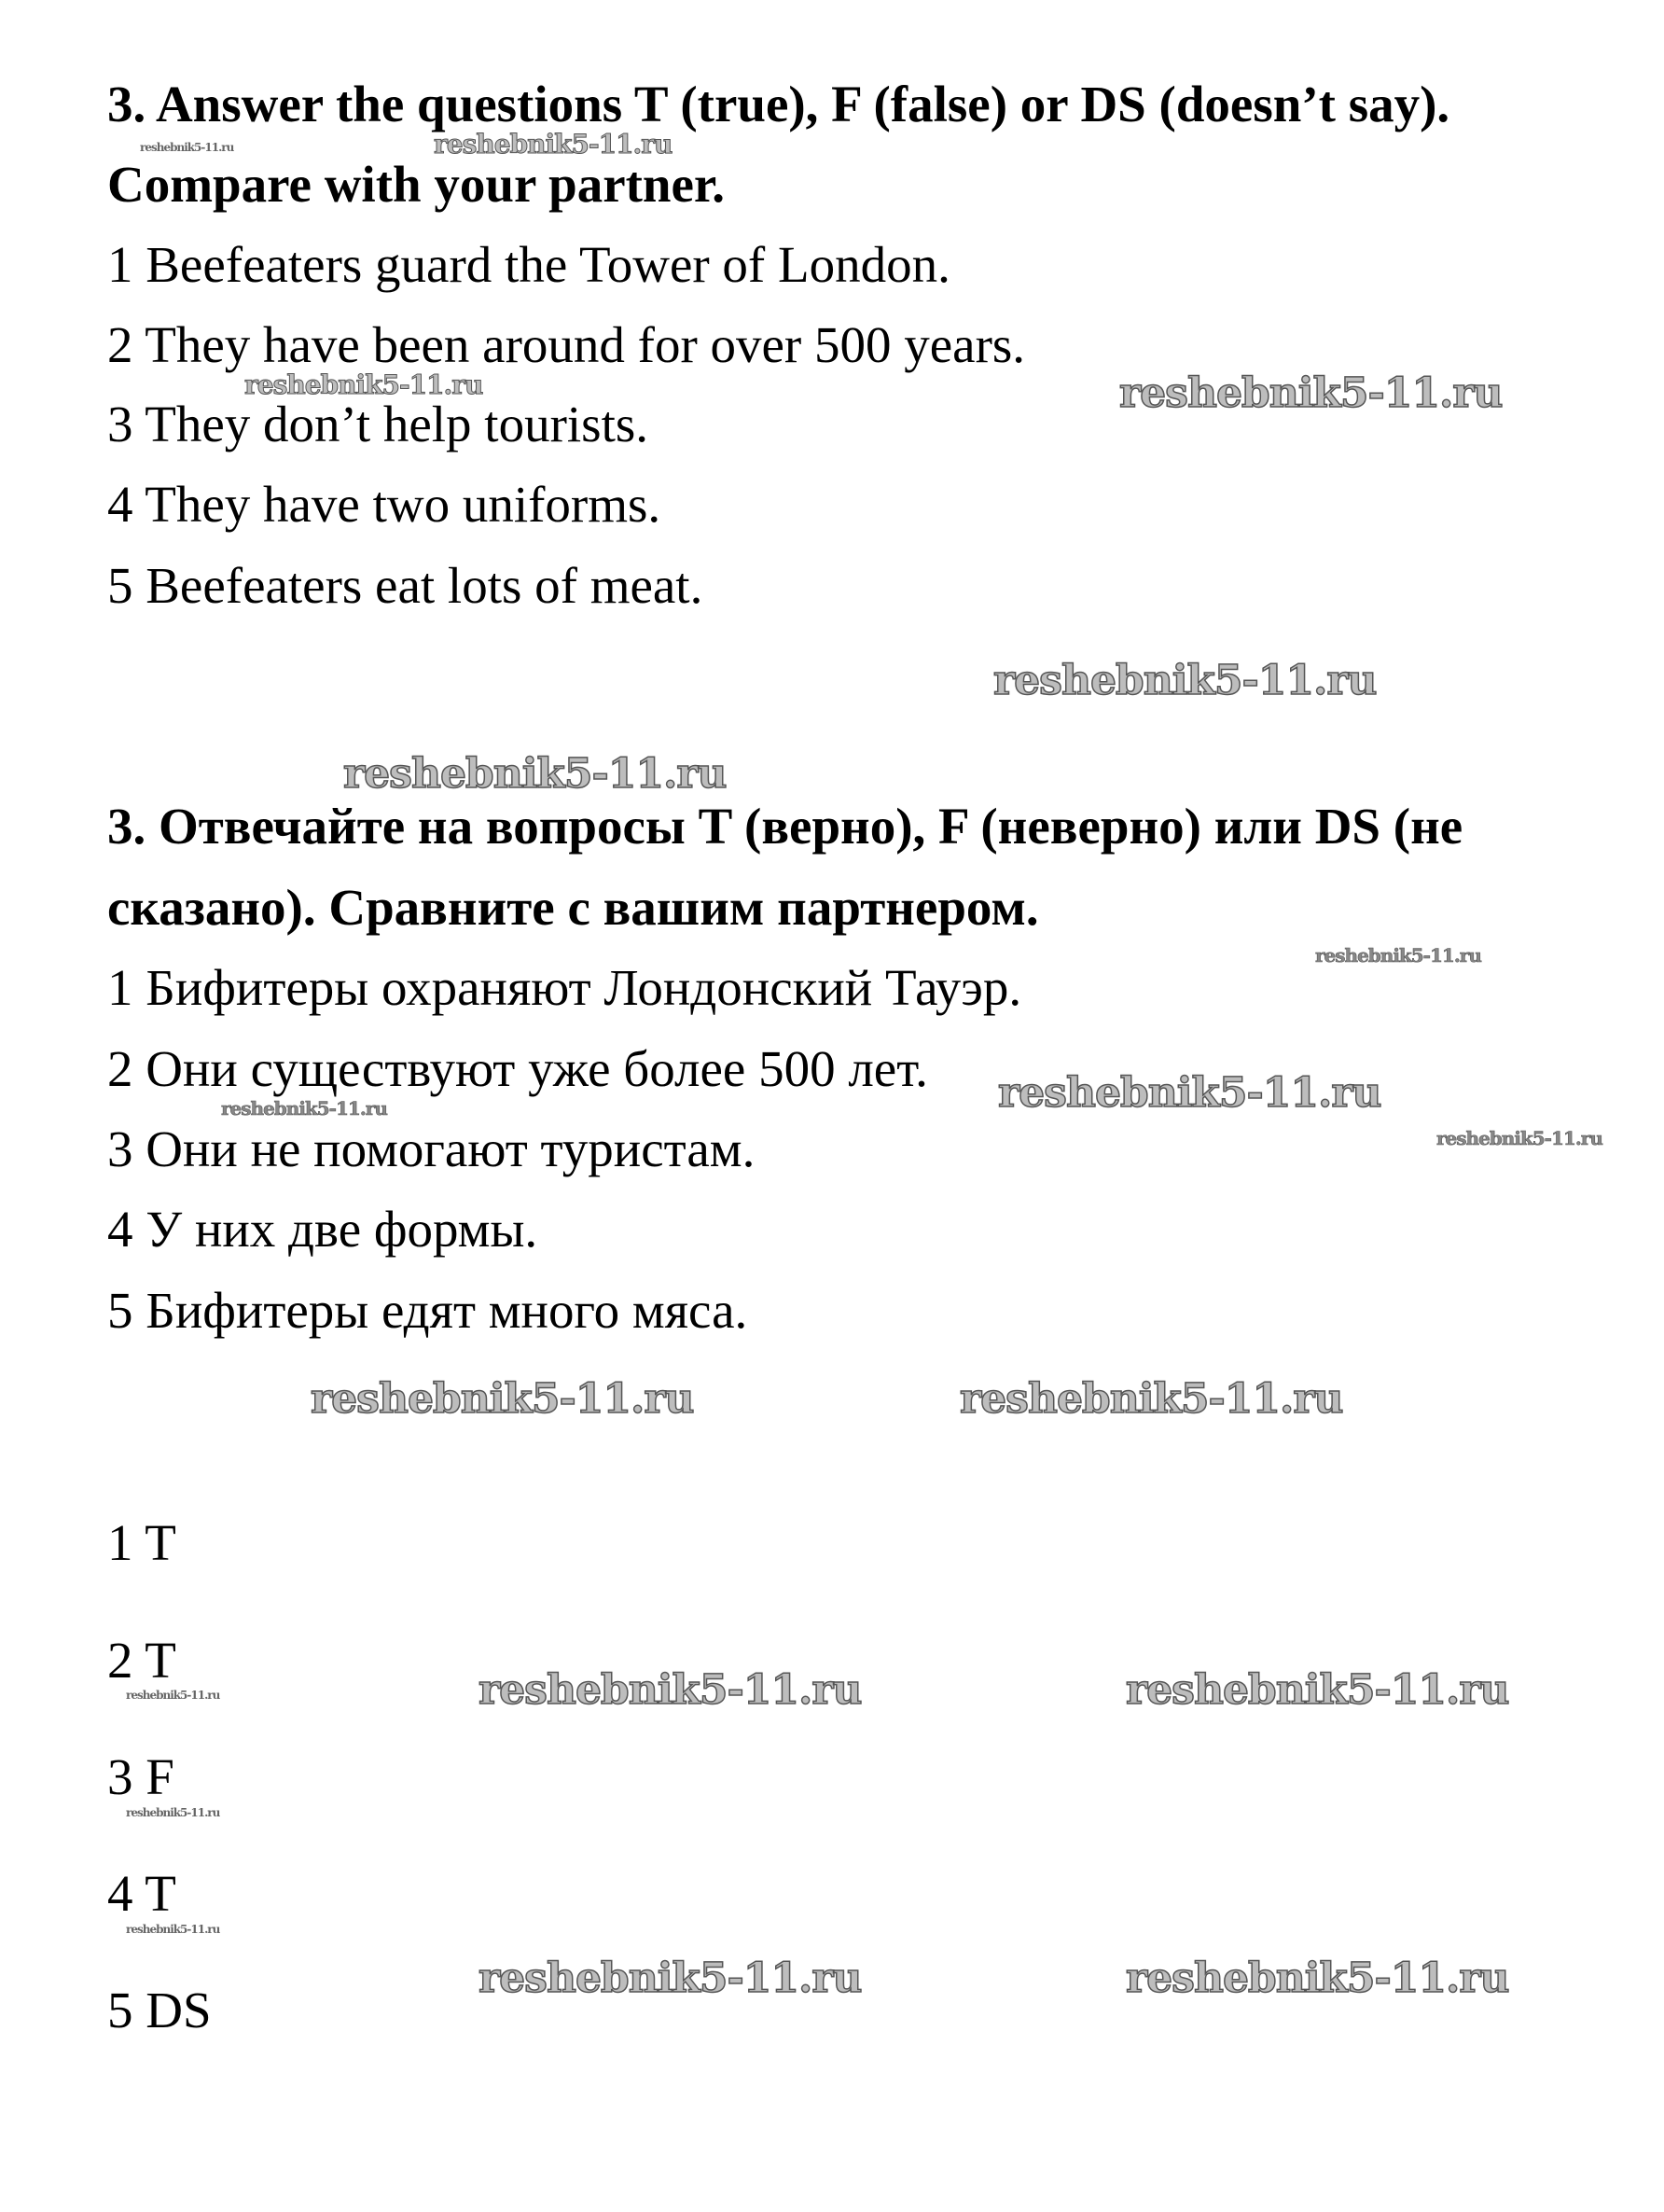 The height and width of the screenshot is (2212, 1664). What do you see at coordinates (141, 1660) in the screenshot?
I see `answer-2: 2 T` at bounding box center [141, 1660].